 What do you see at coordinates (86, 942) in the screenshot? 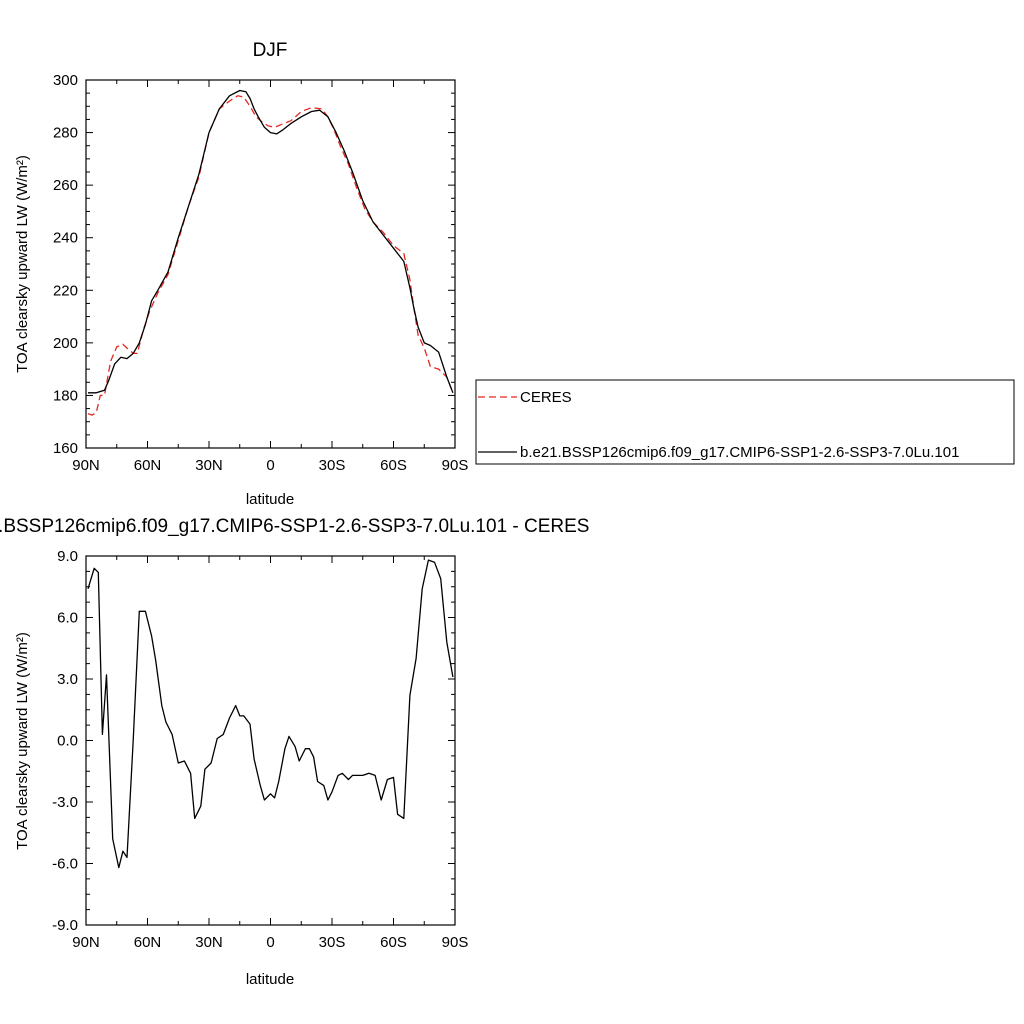
I see `bottom-x-tick-label: 90N` at bounding box center [86, 942].